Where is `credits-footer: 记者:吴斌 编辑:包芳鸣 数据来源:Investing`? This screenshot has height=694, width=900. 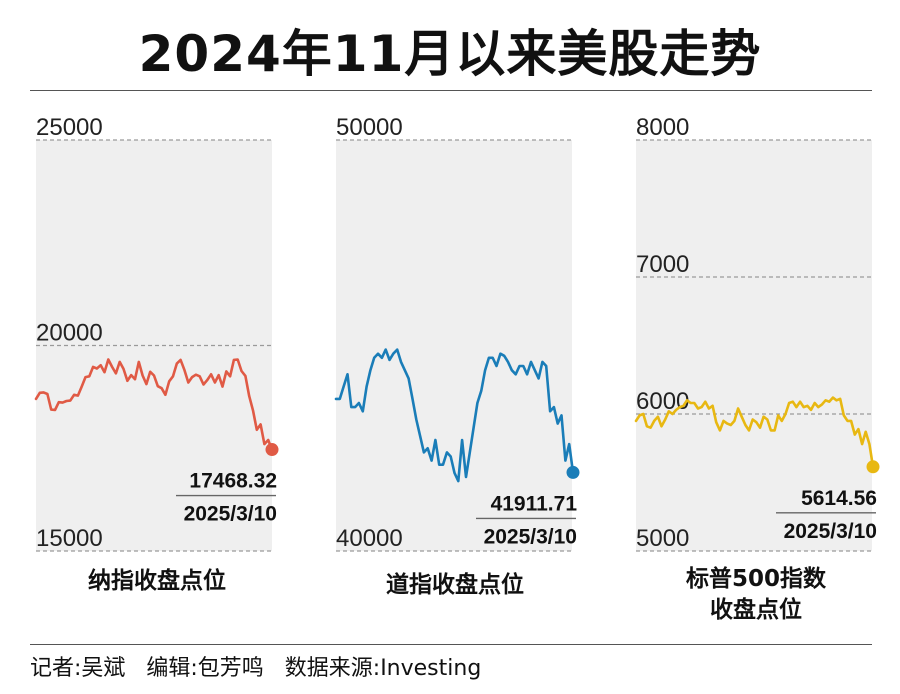 credits-footer: 记者:吴斌 编辑:包芳鸣 数据来源:Investing is located at coordinates (256, 668).